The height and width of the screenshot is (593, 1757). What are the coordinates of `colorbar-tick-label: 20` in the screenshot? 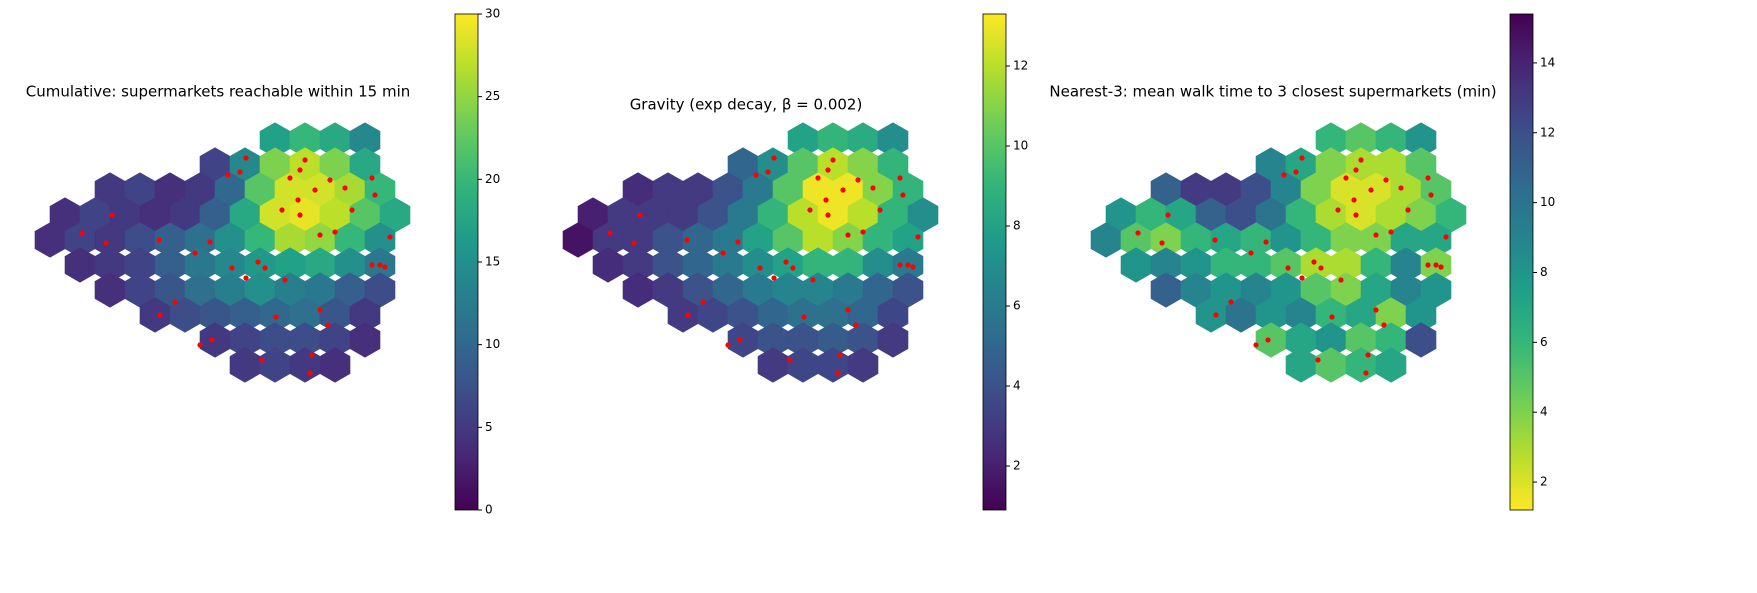 It's located at (492, 179).